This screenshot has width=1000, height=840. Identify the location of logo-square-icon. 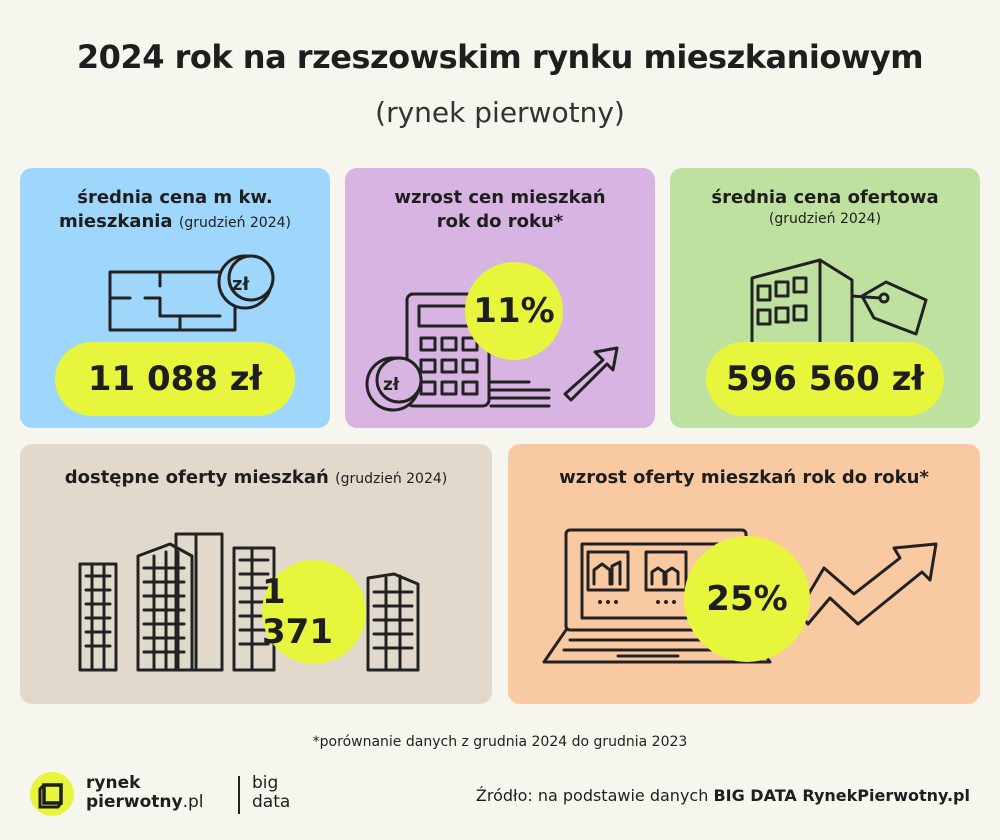
(50, 796).